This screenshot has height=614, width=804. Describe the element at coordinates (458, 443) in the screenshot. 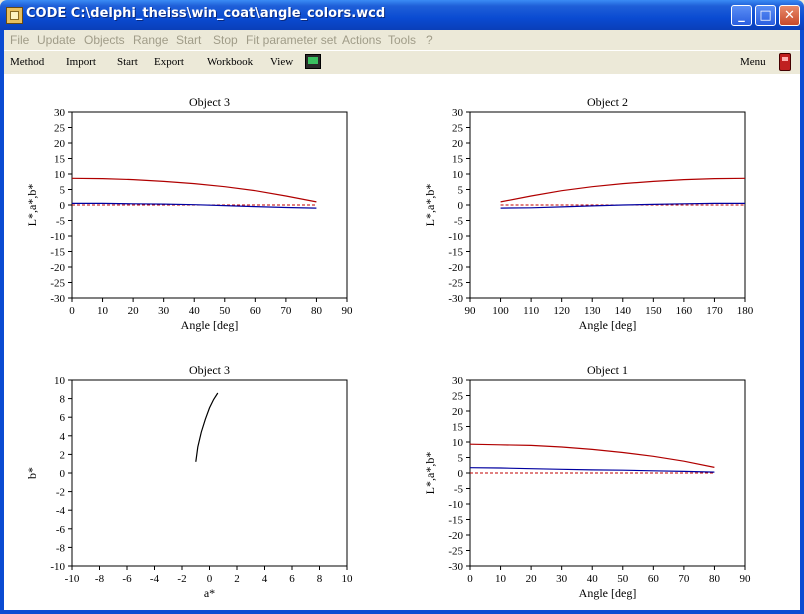

I see `chart4-ytick-label: 10` at that location.